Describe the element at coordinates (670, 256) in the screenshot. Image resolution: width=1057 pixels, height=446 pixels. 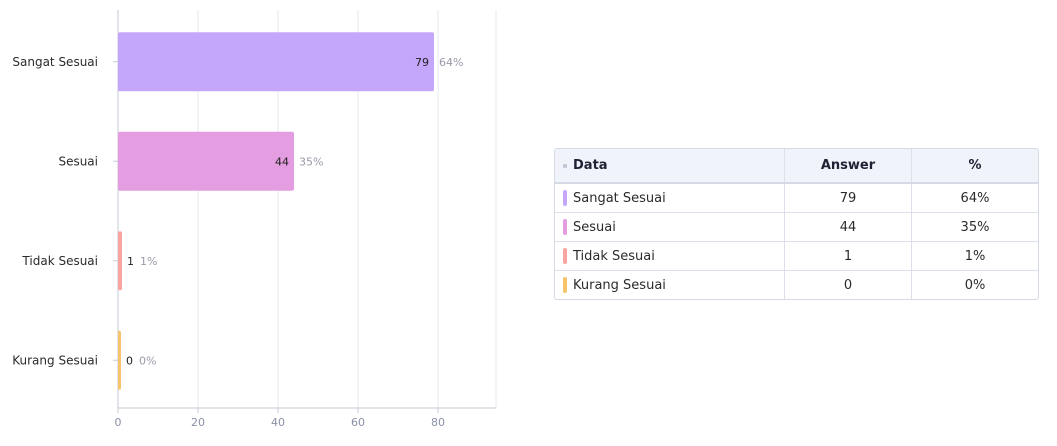
I see `row-label-cell: Tidak Sesuai` at that location.